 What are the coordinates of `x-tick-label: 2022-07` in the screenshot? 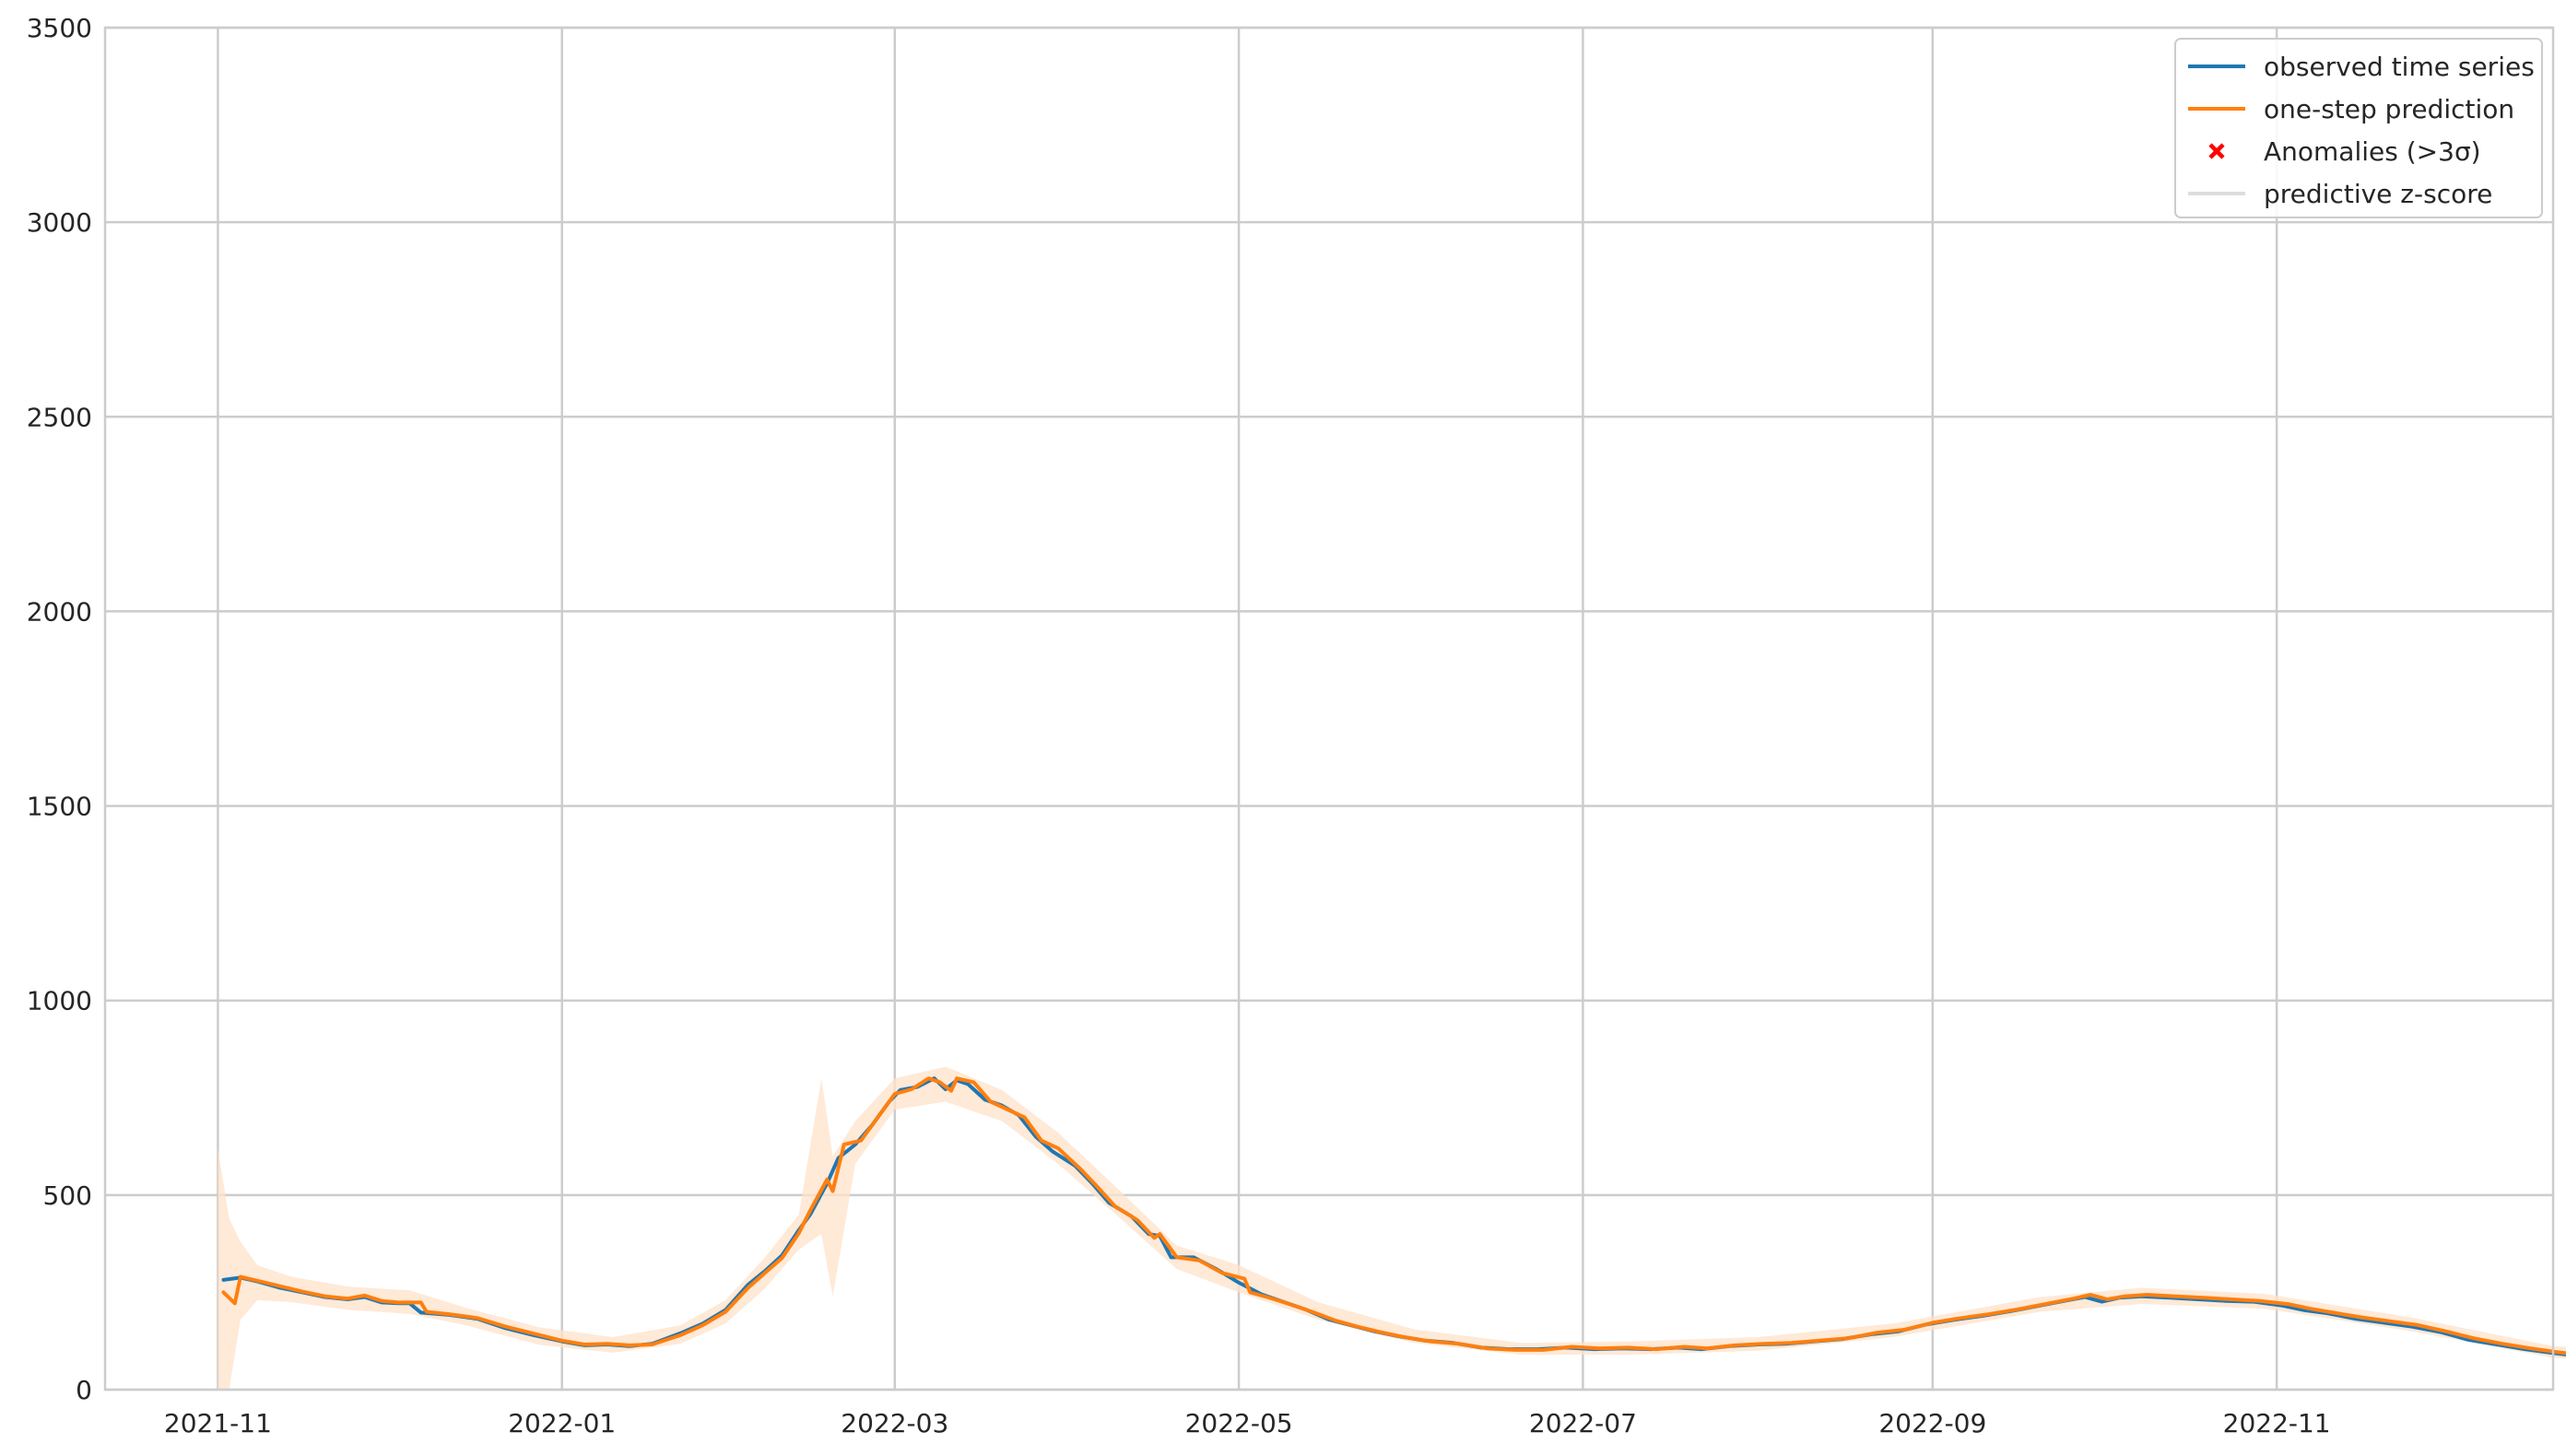 It's located at (1583, 1423).